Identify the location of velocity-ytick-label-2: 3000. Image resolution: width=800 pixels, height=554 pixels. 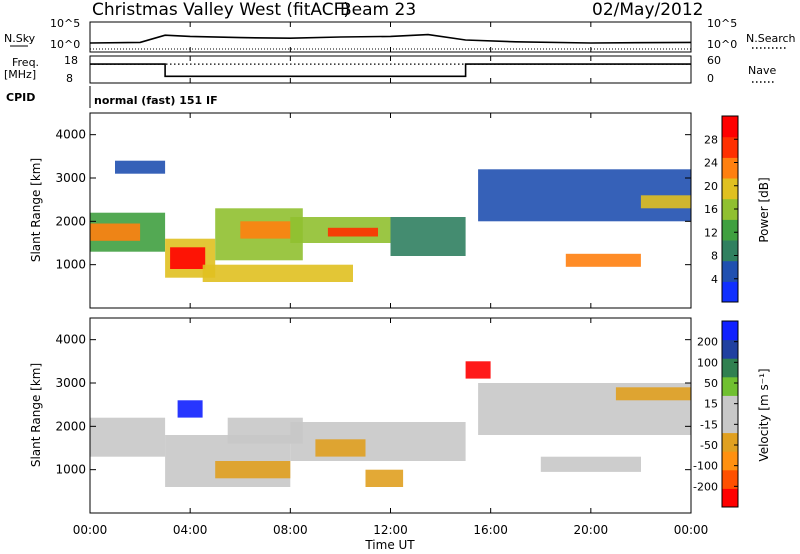
(70, 383).